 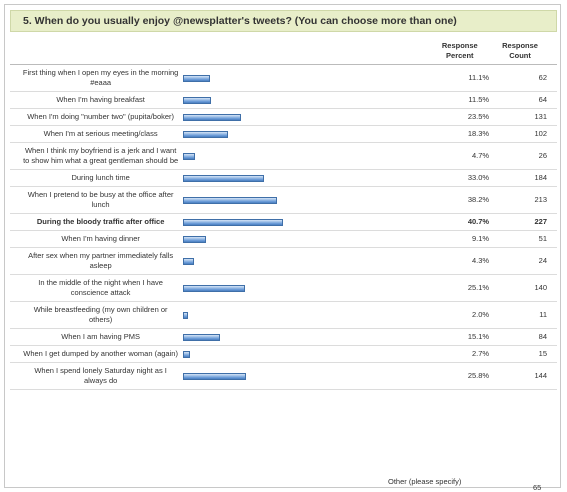 What do you see at coordinates (460, 134) in the screenshot?
I see `percent-label: 18.3%` at bounding box center [460, 134].